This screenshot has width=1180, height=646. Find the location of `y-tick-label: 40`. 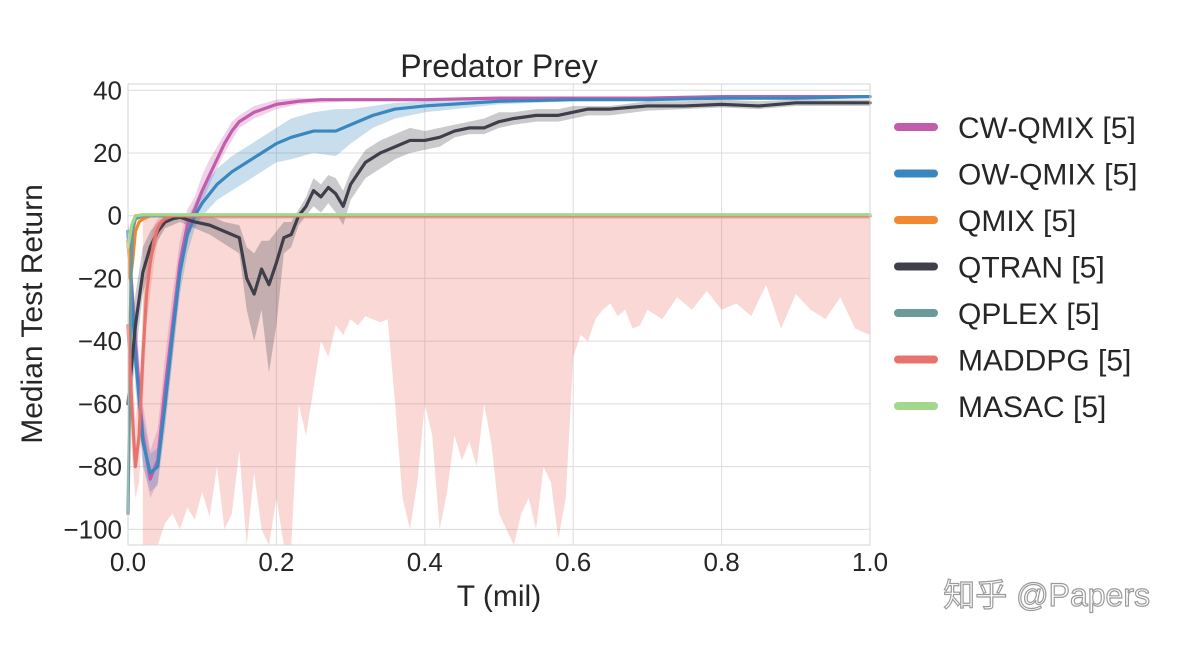

y-tick-label: 40 is located at coordinates (107, 90).